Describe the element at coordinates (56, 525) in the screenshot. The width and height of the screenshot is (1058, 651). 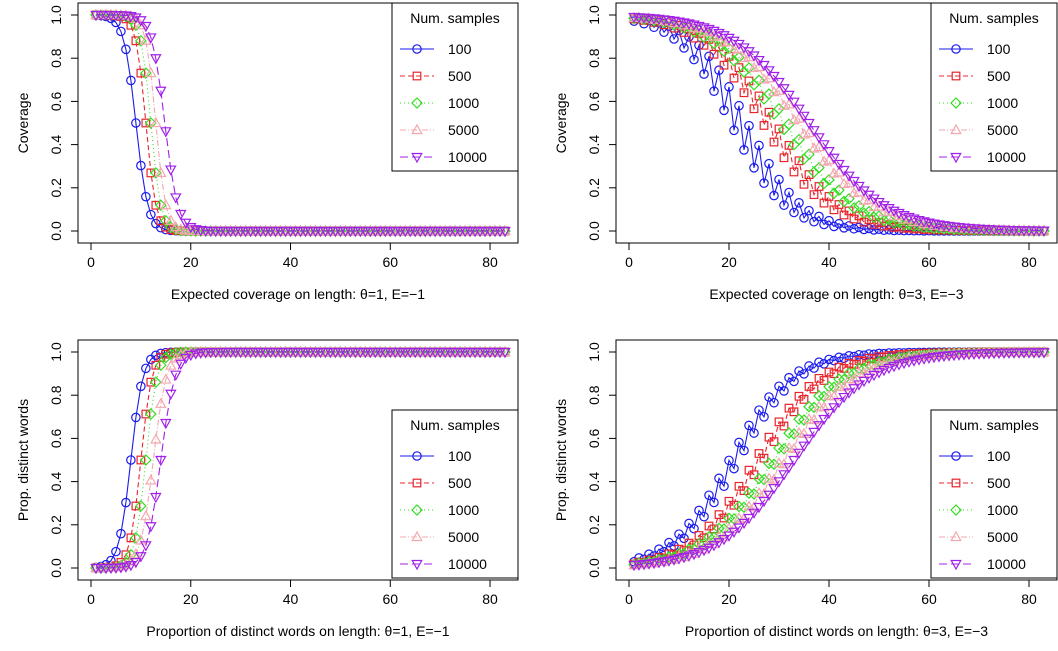
I see `y-tick-label: 0.2` at that location.